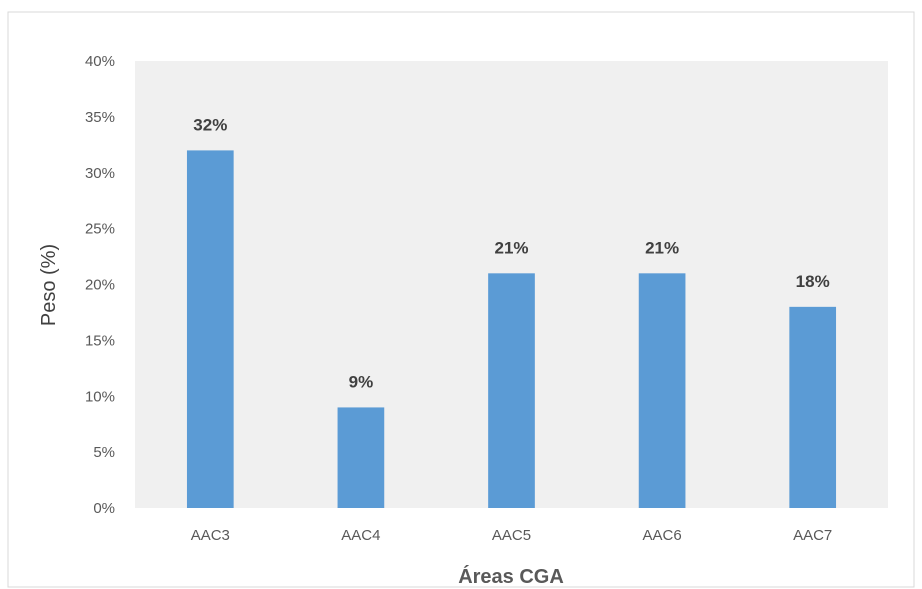 This screenshot has width=922, height=589. What do you see at coordinates (100, 340) in the screenshot?
I see `y-tick-label: 15%` at bounding box center [100, 340].